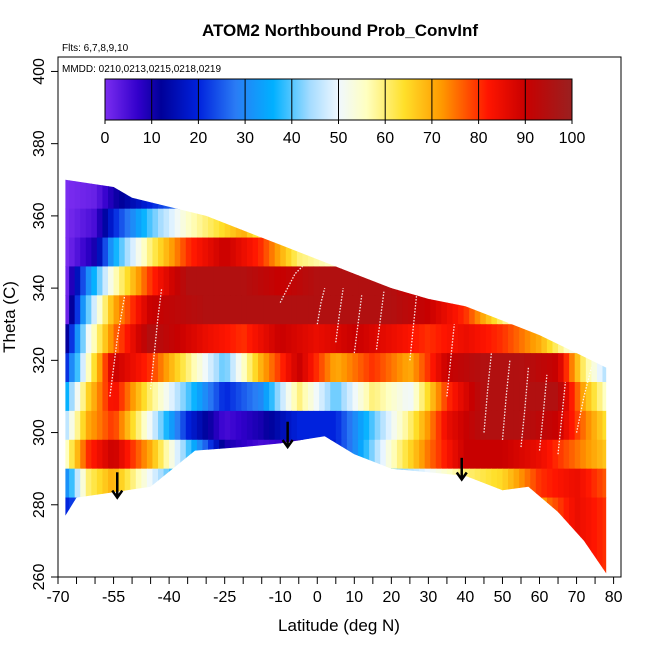 This screenshot has width=650, height=650. Describe the element at coordinates (113, 597) in the screenshot. I see `x-tick-label: -55` at that location.